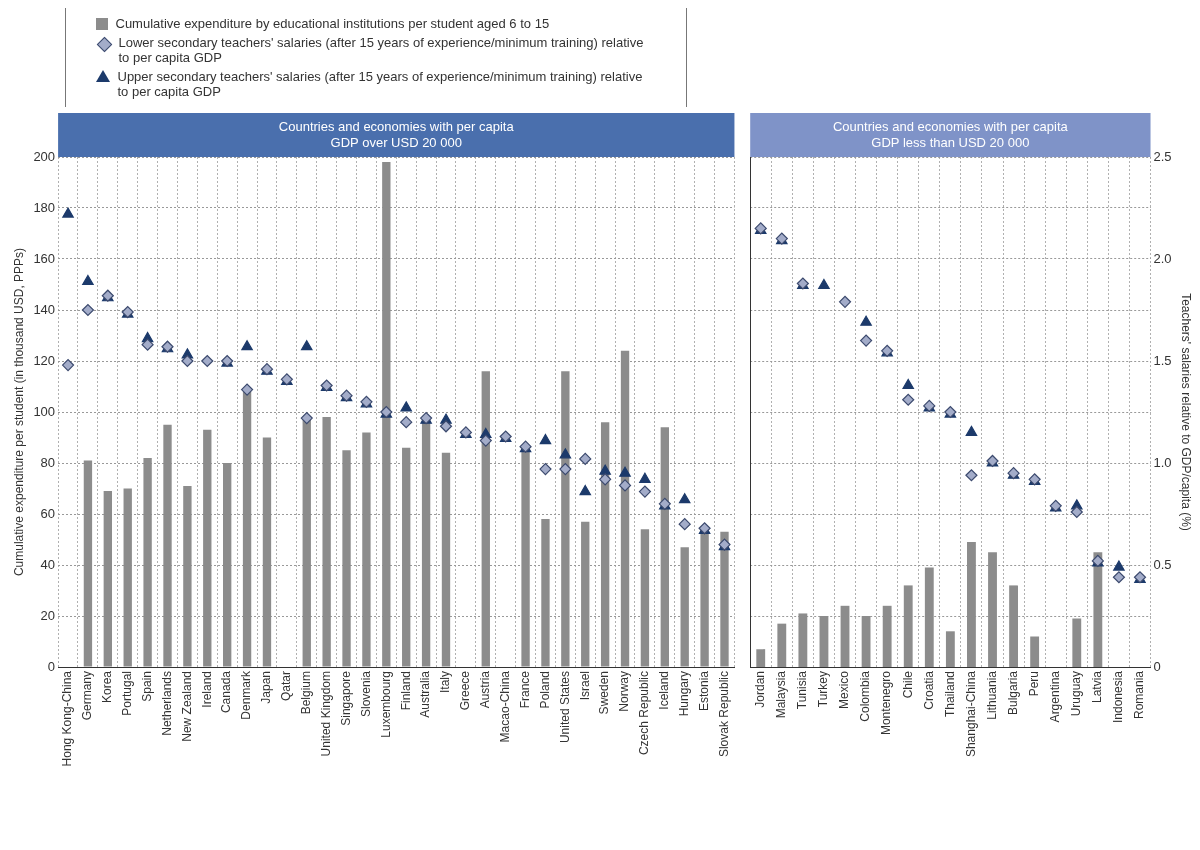  What do you see at coordinates (325, 714) in the screenshot?
I see `x-tick-label: United Kingdom` at bounding box center [325, 714].